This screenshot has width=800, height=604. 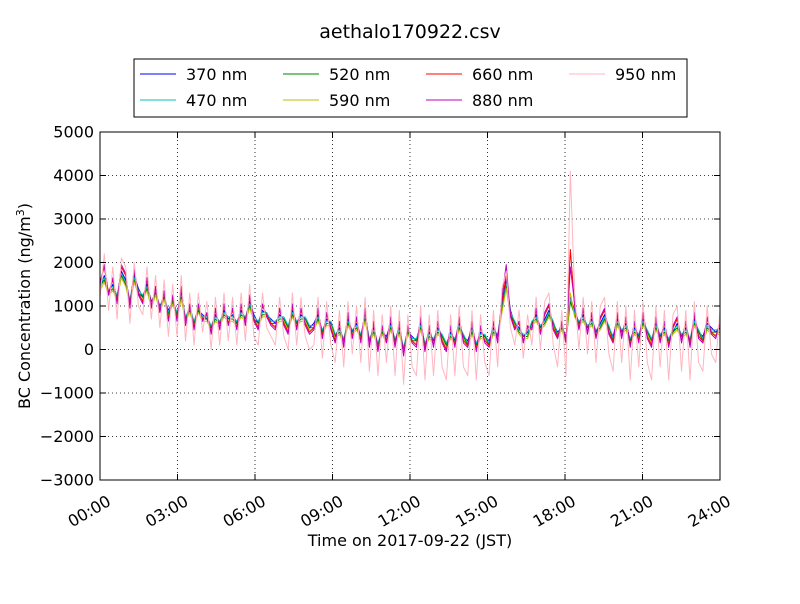 What do you see at coordinates (216, 100) in the screenshot?
I see `legend-label: 470 nm` at bounding box center [216, 100].